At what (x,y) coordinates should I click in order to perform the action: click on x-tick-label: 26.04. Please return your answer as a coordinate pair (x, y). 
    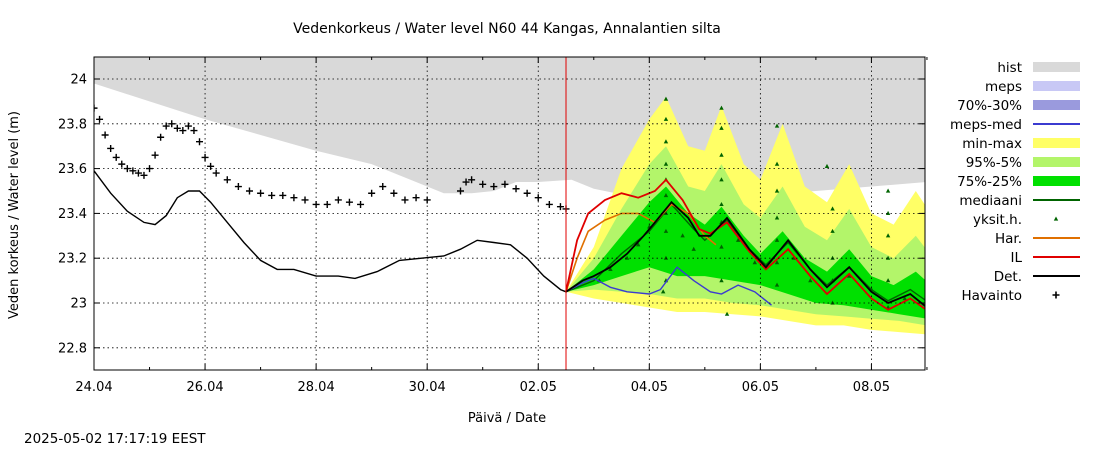
    Looking at the image, I should click on (204, 387).